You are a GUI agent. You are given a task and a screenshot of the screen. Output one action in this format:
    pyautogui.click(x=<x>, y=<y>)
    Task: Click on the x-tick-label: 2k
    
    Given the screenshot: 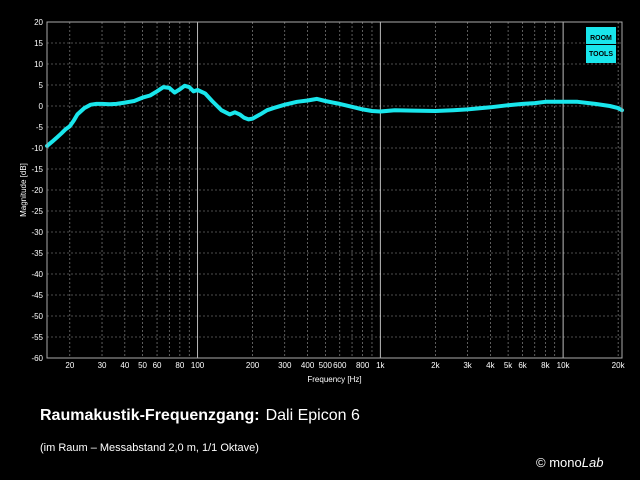 What is the action you would take?
    pyautogui.click(x=435, y=365)
    